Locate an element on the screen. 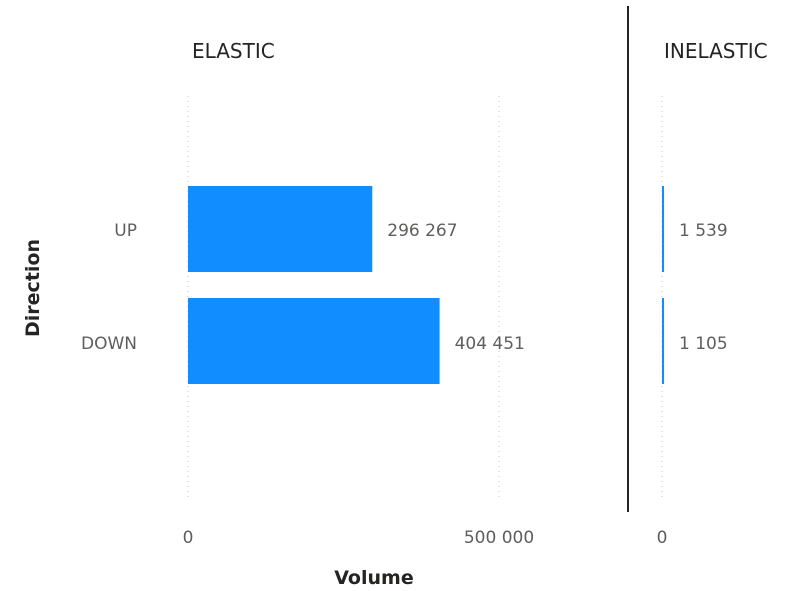 The height and width of the screenshot is (591, 806). data-label: 296 267 is located at coordinates (422, 231).